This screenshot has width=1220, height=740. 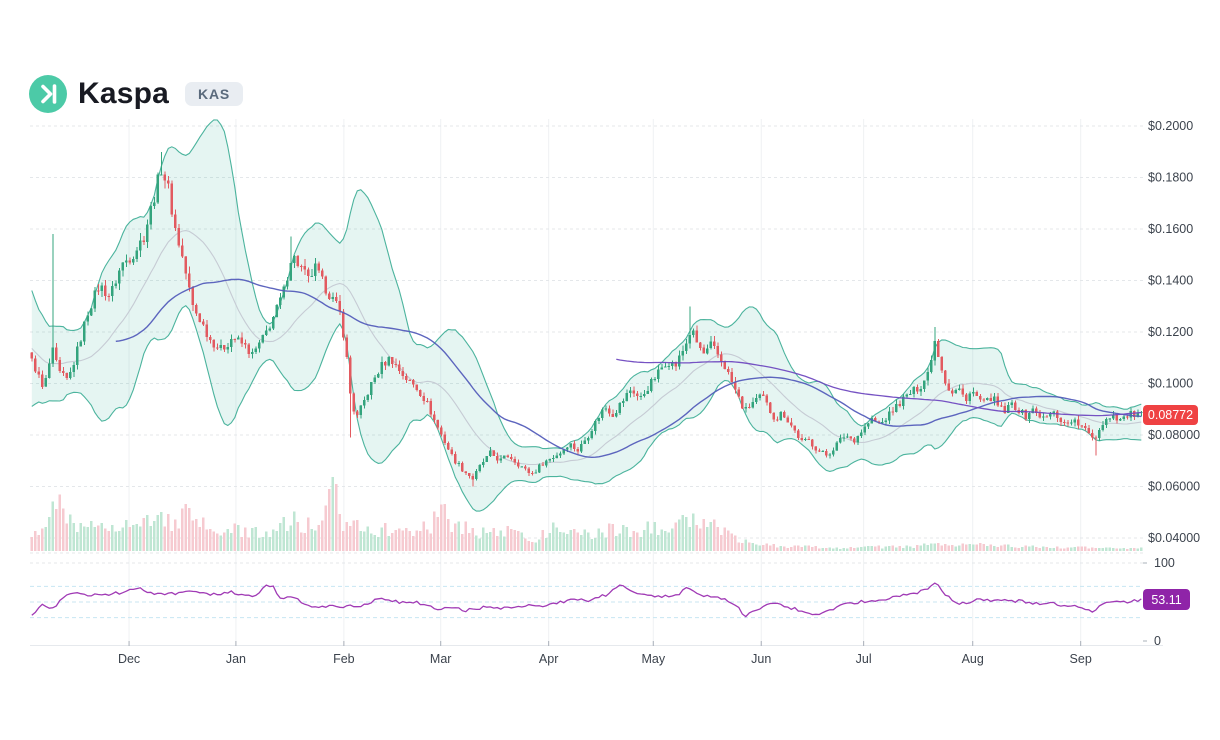 I want to click on x-axis-label: Apr, so click(x=548, y=659).